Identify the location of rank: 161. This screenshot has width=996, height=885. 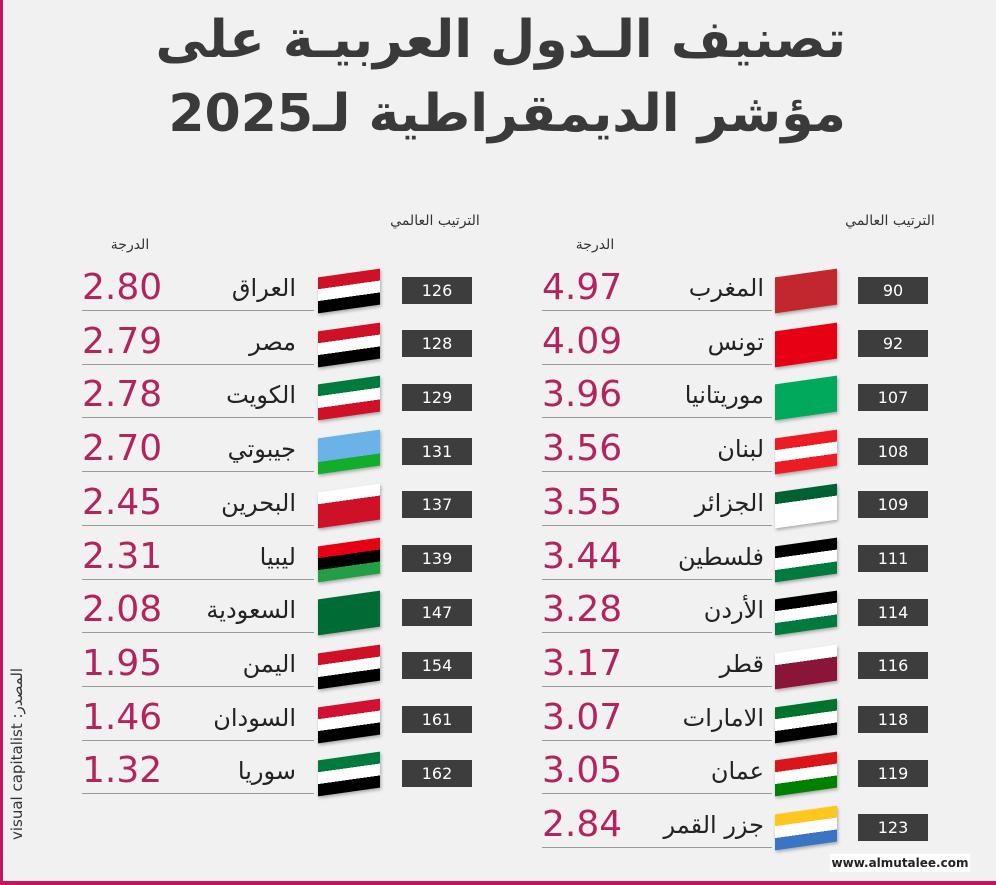
(437, 720).